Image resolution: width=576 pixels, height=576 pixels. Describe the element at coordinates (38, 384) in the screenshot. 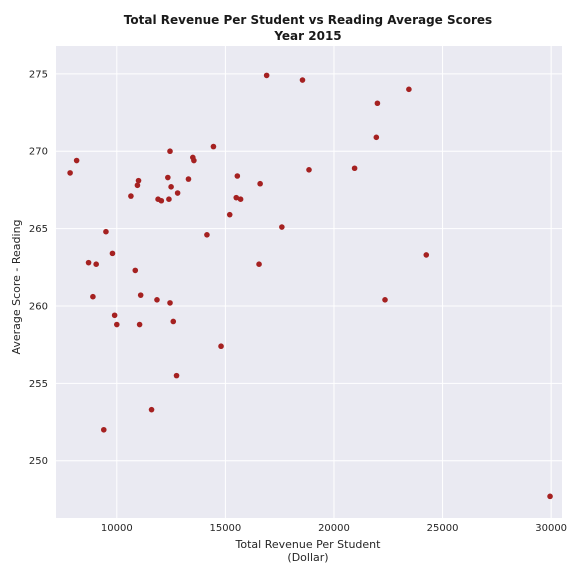

I see `y-tick-label: 255` at that location.